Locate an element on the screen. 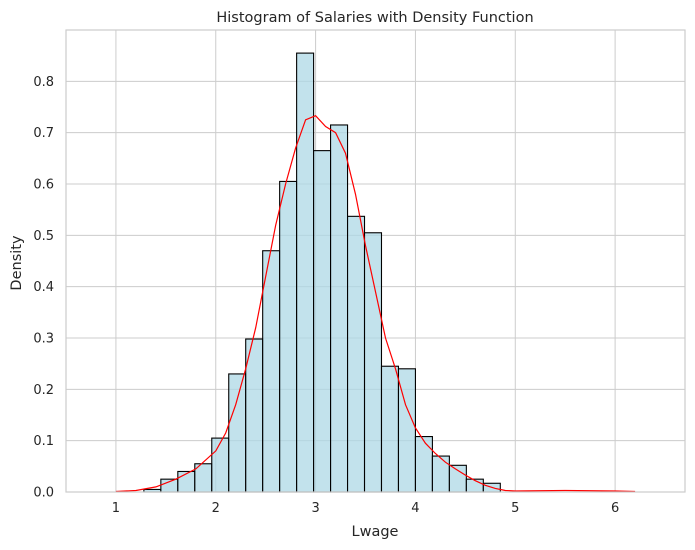  y-tick-label: 0.4 is located at coordinates (43, 287).